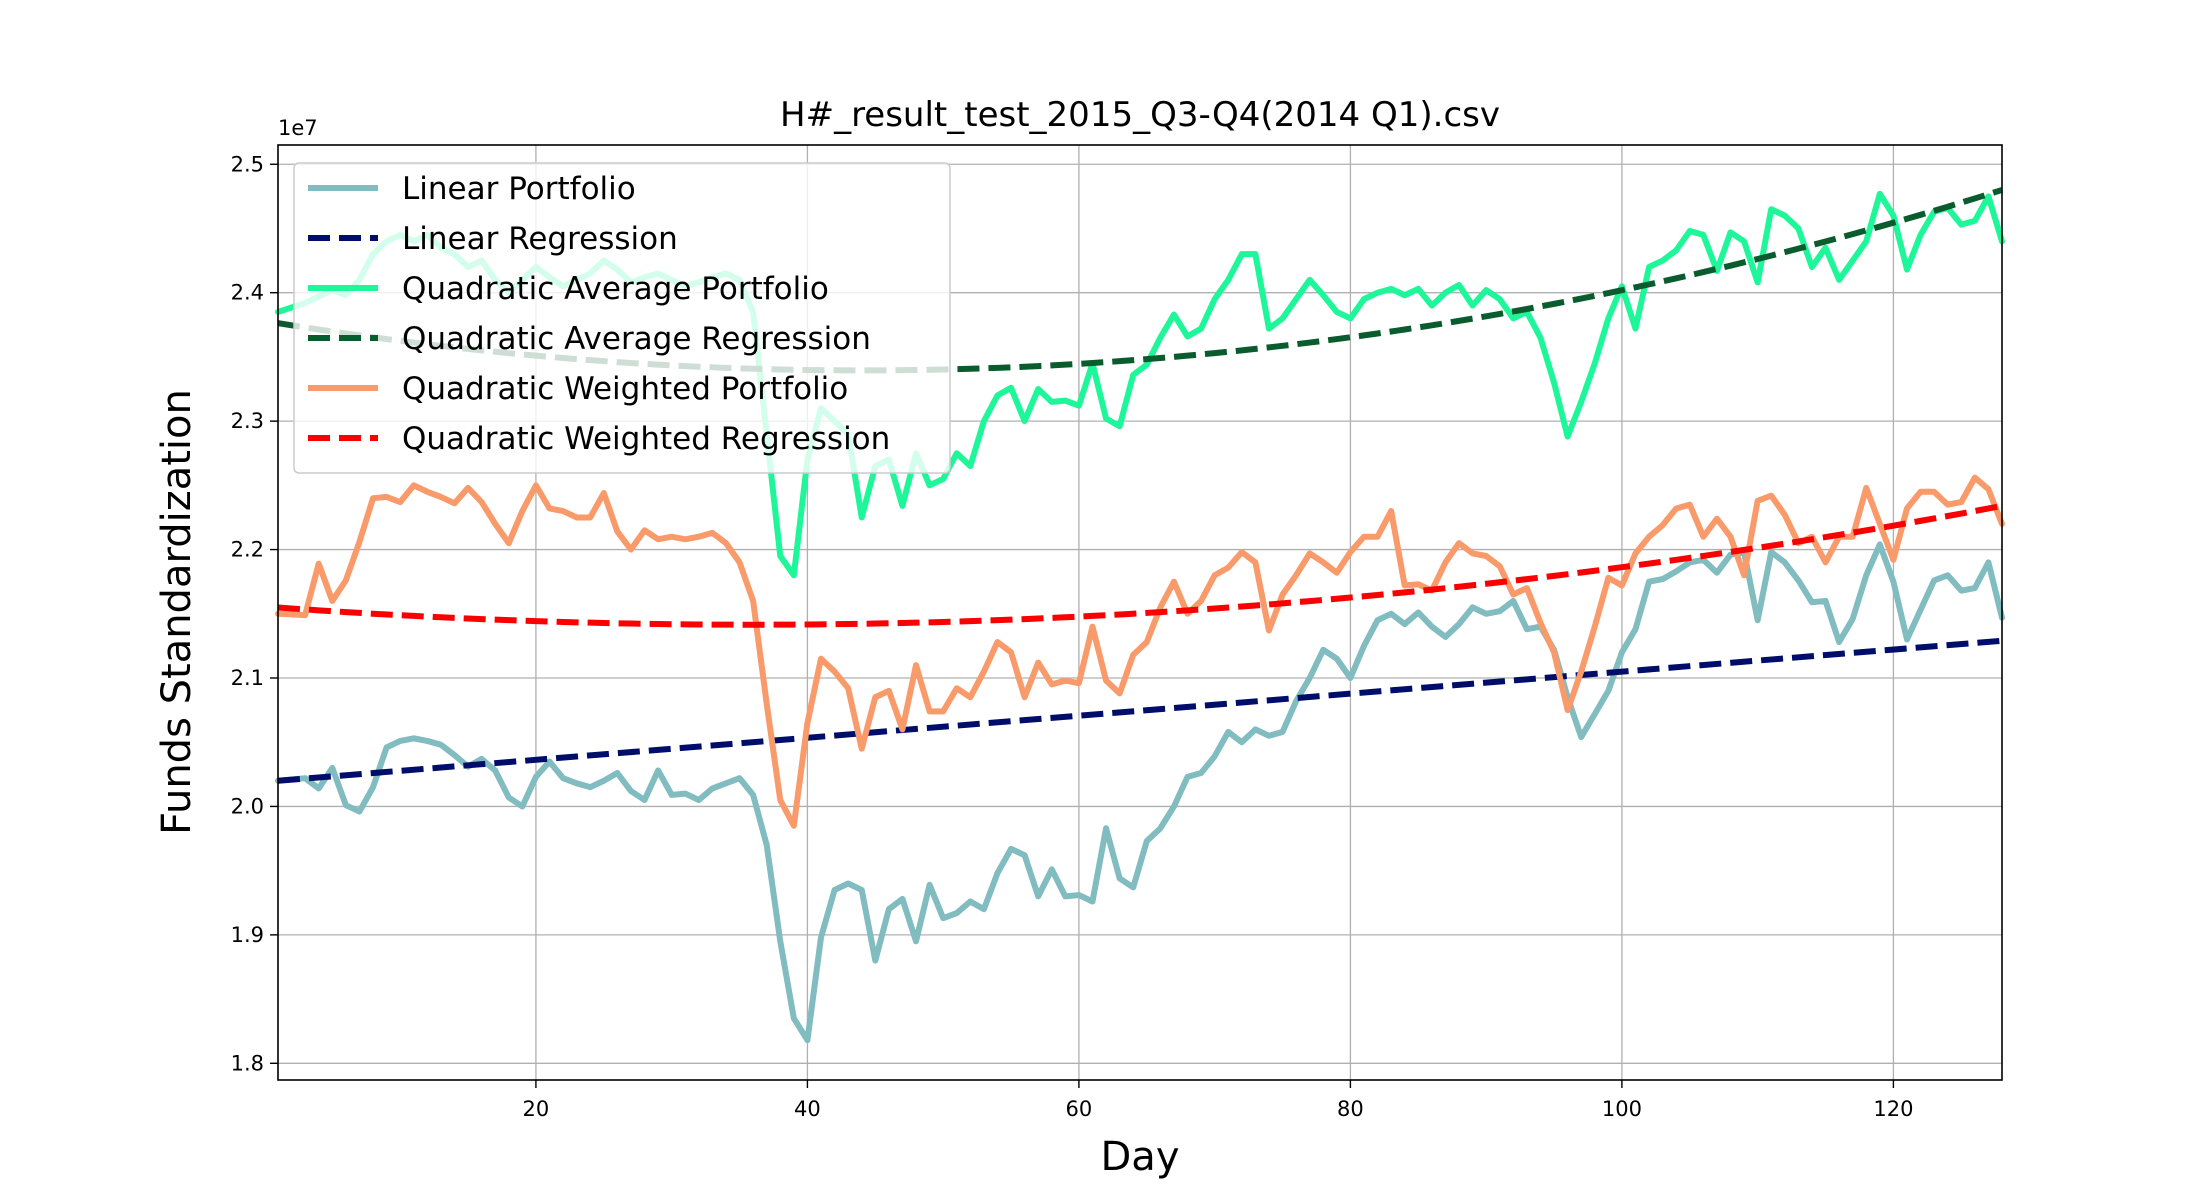 Image resolution: width=2200 pixels, height=1200 pixels. I want to click on y-tick-label: 2.3, so click(247, 421).